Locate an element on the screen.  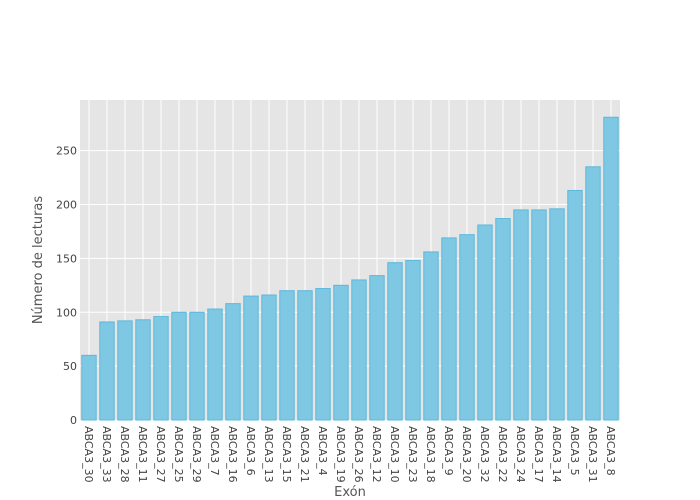
x-tick-label: ABCA3_30 is located at coordinates (88, 454).